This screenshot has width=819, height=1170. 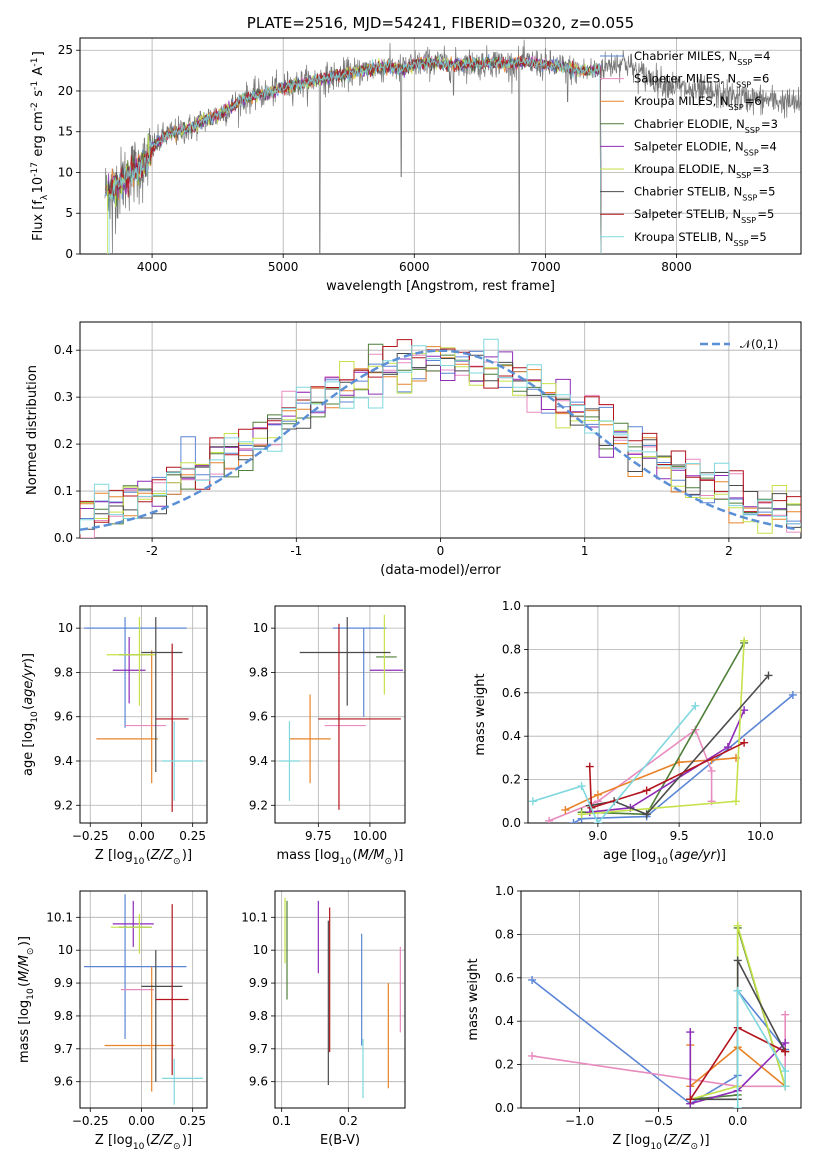 I want to click on weight_vs_Z-lines, so click(x=659, y=1014).